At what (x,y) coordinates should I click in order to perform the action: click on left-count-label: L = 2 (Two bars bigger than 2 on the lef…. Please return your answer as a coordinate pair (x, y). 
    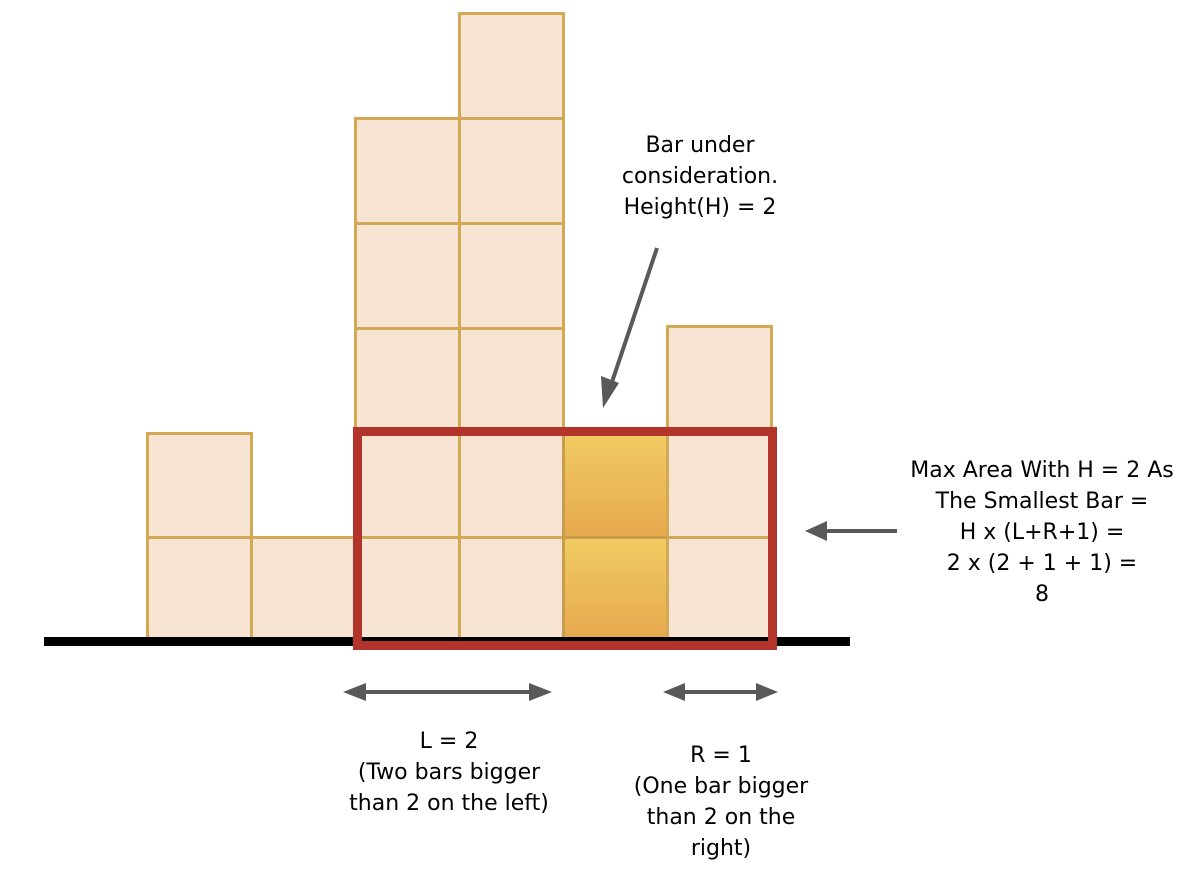
    Looking at the image, I should click on (449, 772).